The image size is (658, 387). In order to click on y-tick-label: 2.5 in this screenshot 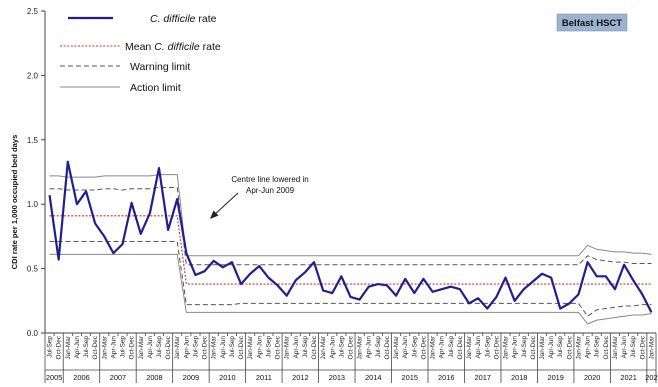, I will do `click(33, 11)`.